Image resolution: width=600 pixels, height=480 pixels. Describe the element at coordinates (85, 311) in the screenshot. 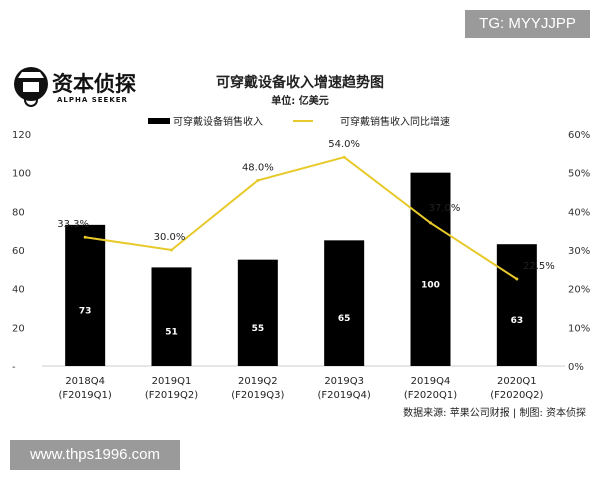

I see `bar-value-label: 73` at that location.